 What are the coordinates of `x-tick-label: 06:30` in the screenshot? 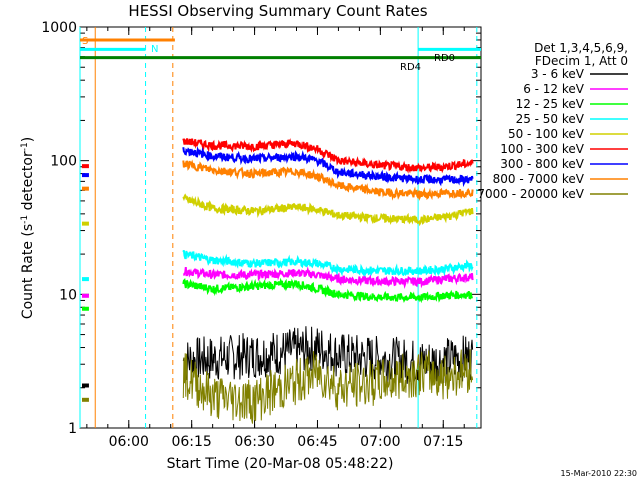 It's located at (254, 442).